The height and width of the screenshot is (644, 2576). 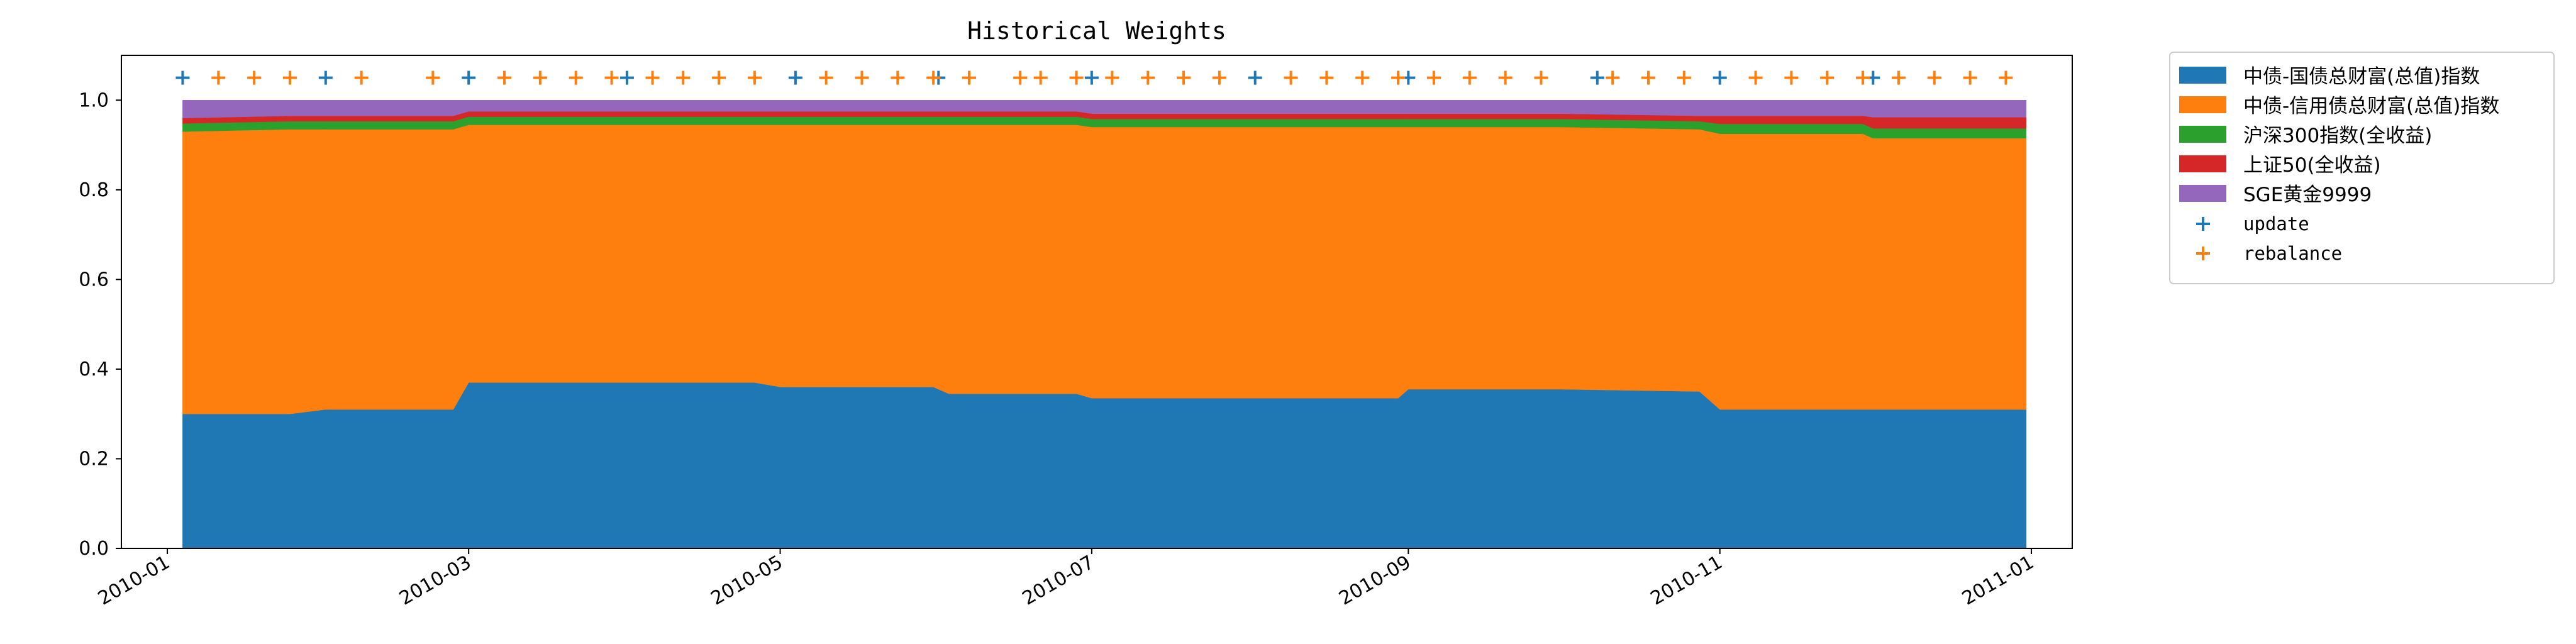 I want to click on y-axis: 0.0 0.2 0.4 0.6 0.8 1.0, so click(x=100, y=324).